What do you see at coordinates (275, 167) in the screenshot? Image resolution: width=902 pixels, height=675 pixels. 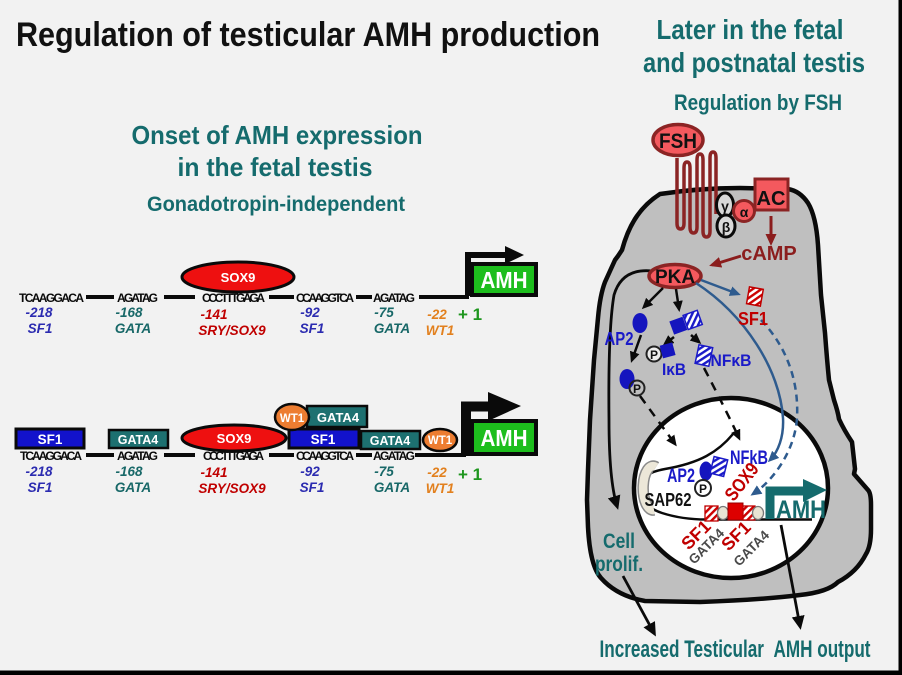 I see `svg-text: in the fetal testis` at bounding box center [275, 167].